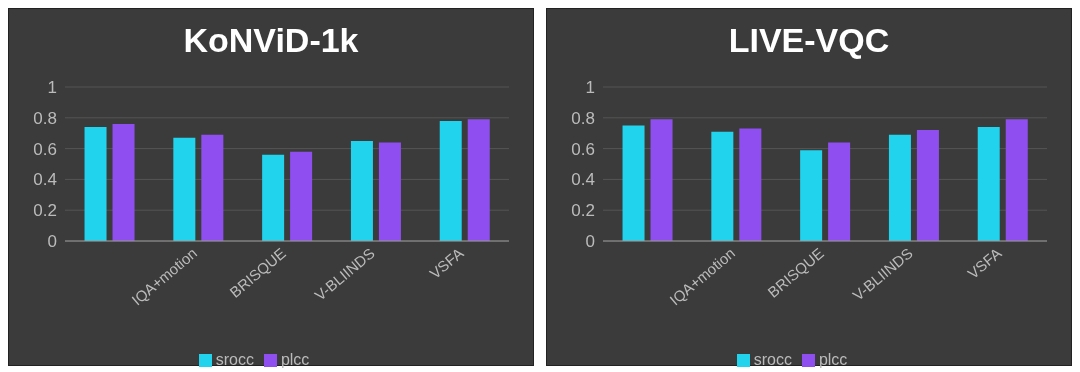  Describe the element at coordinates (809, 40) in the screenshot. I see `chart-title: LIVE-VQC` at that location.